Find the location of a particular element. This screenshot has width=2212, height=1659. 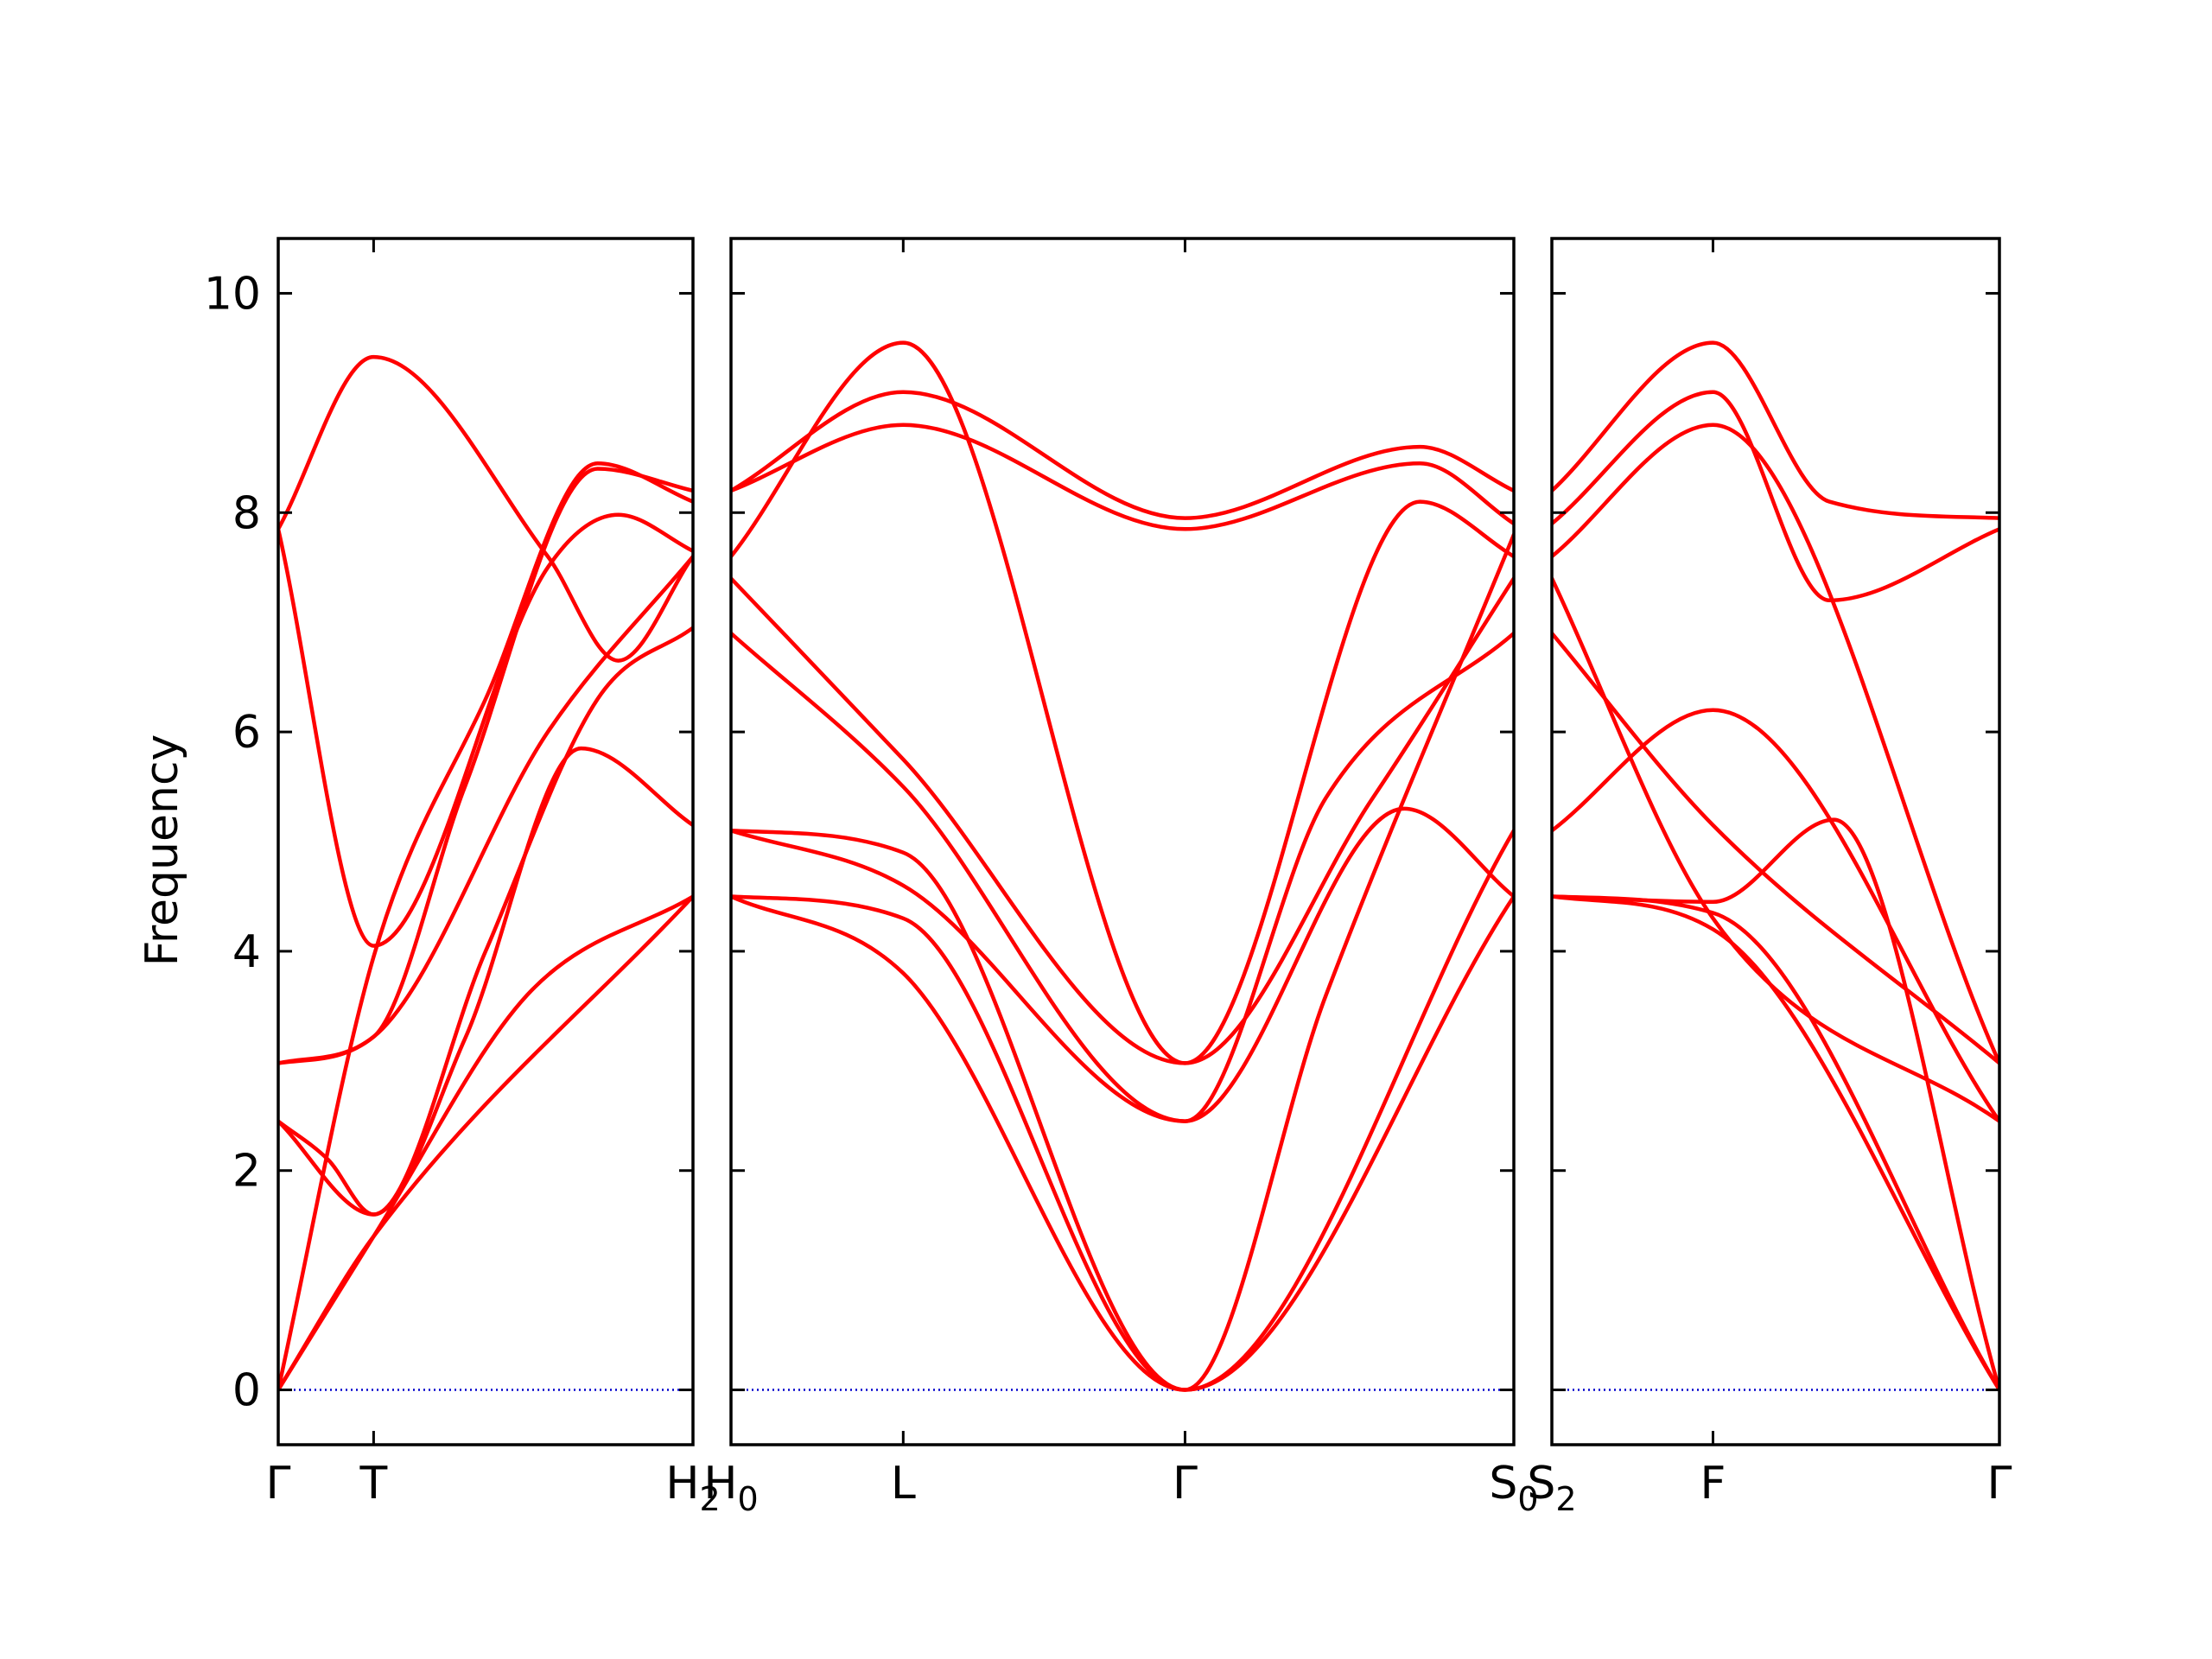

x-tick-label: H0 is located at coordinates (730, 1488).